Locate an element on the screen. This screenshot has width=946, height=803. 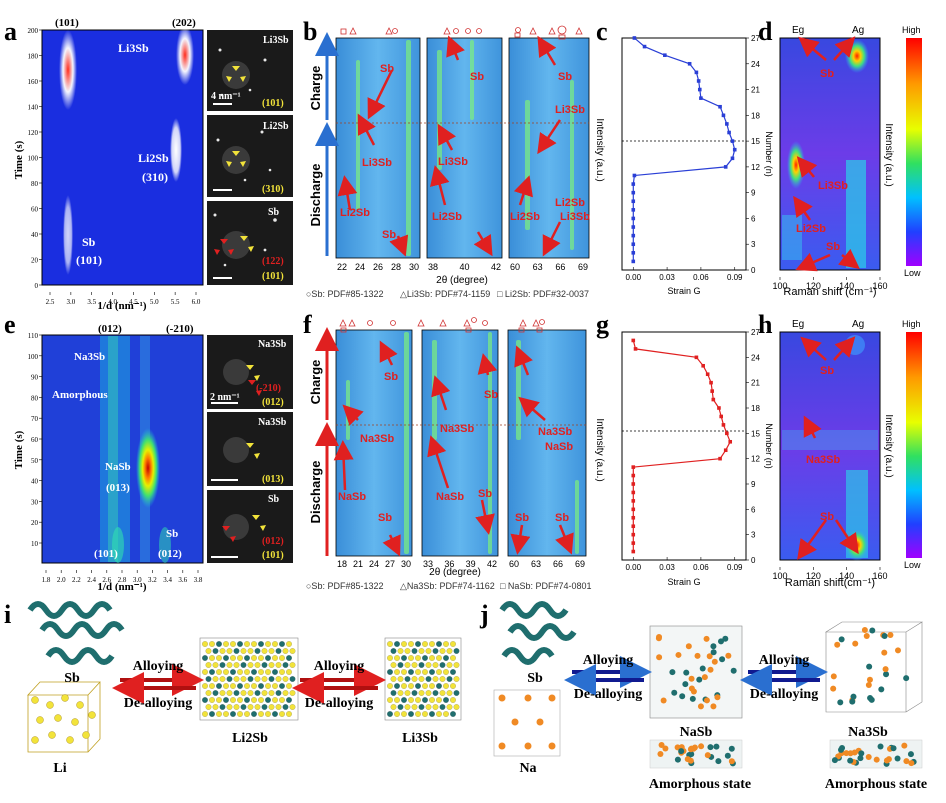
saed-phase-sb-na: Sb is located at coordinates (274, 499).